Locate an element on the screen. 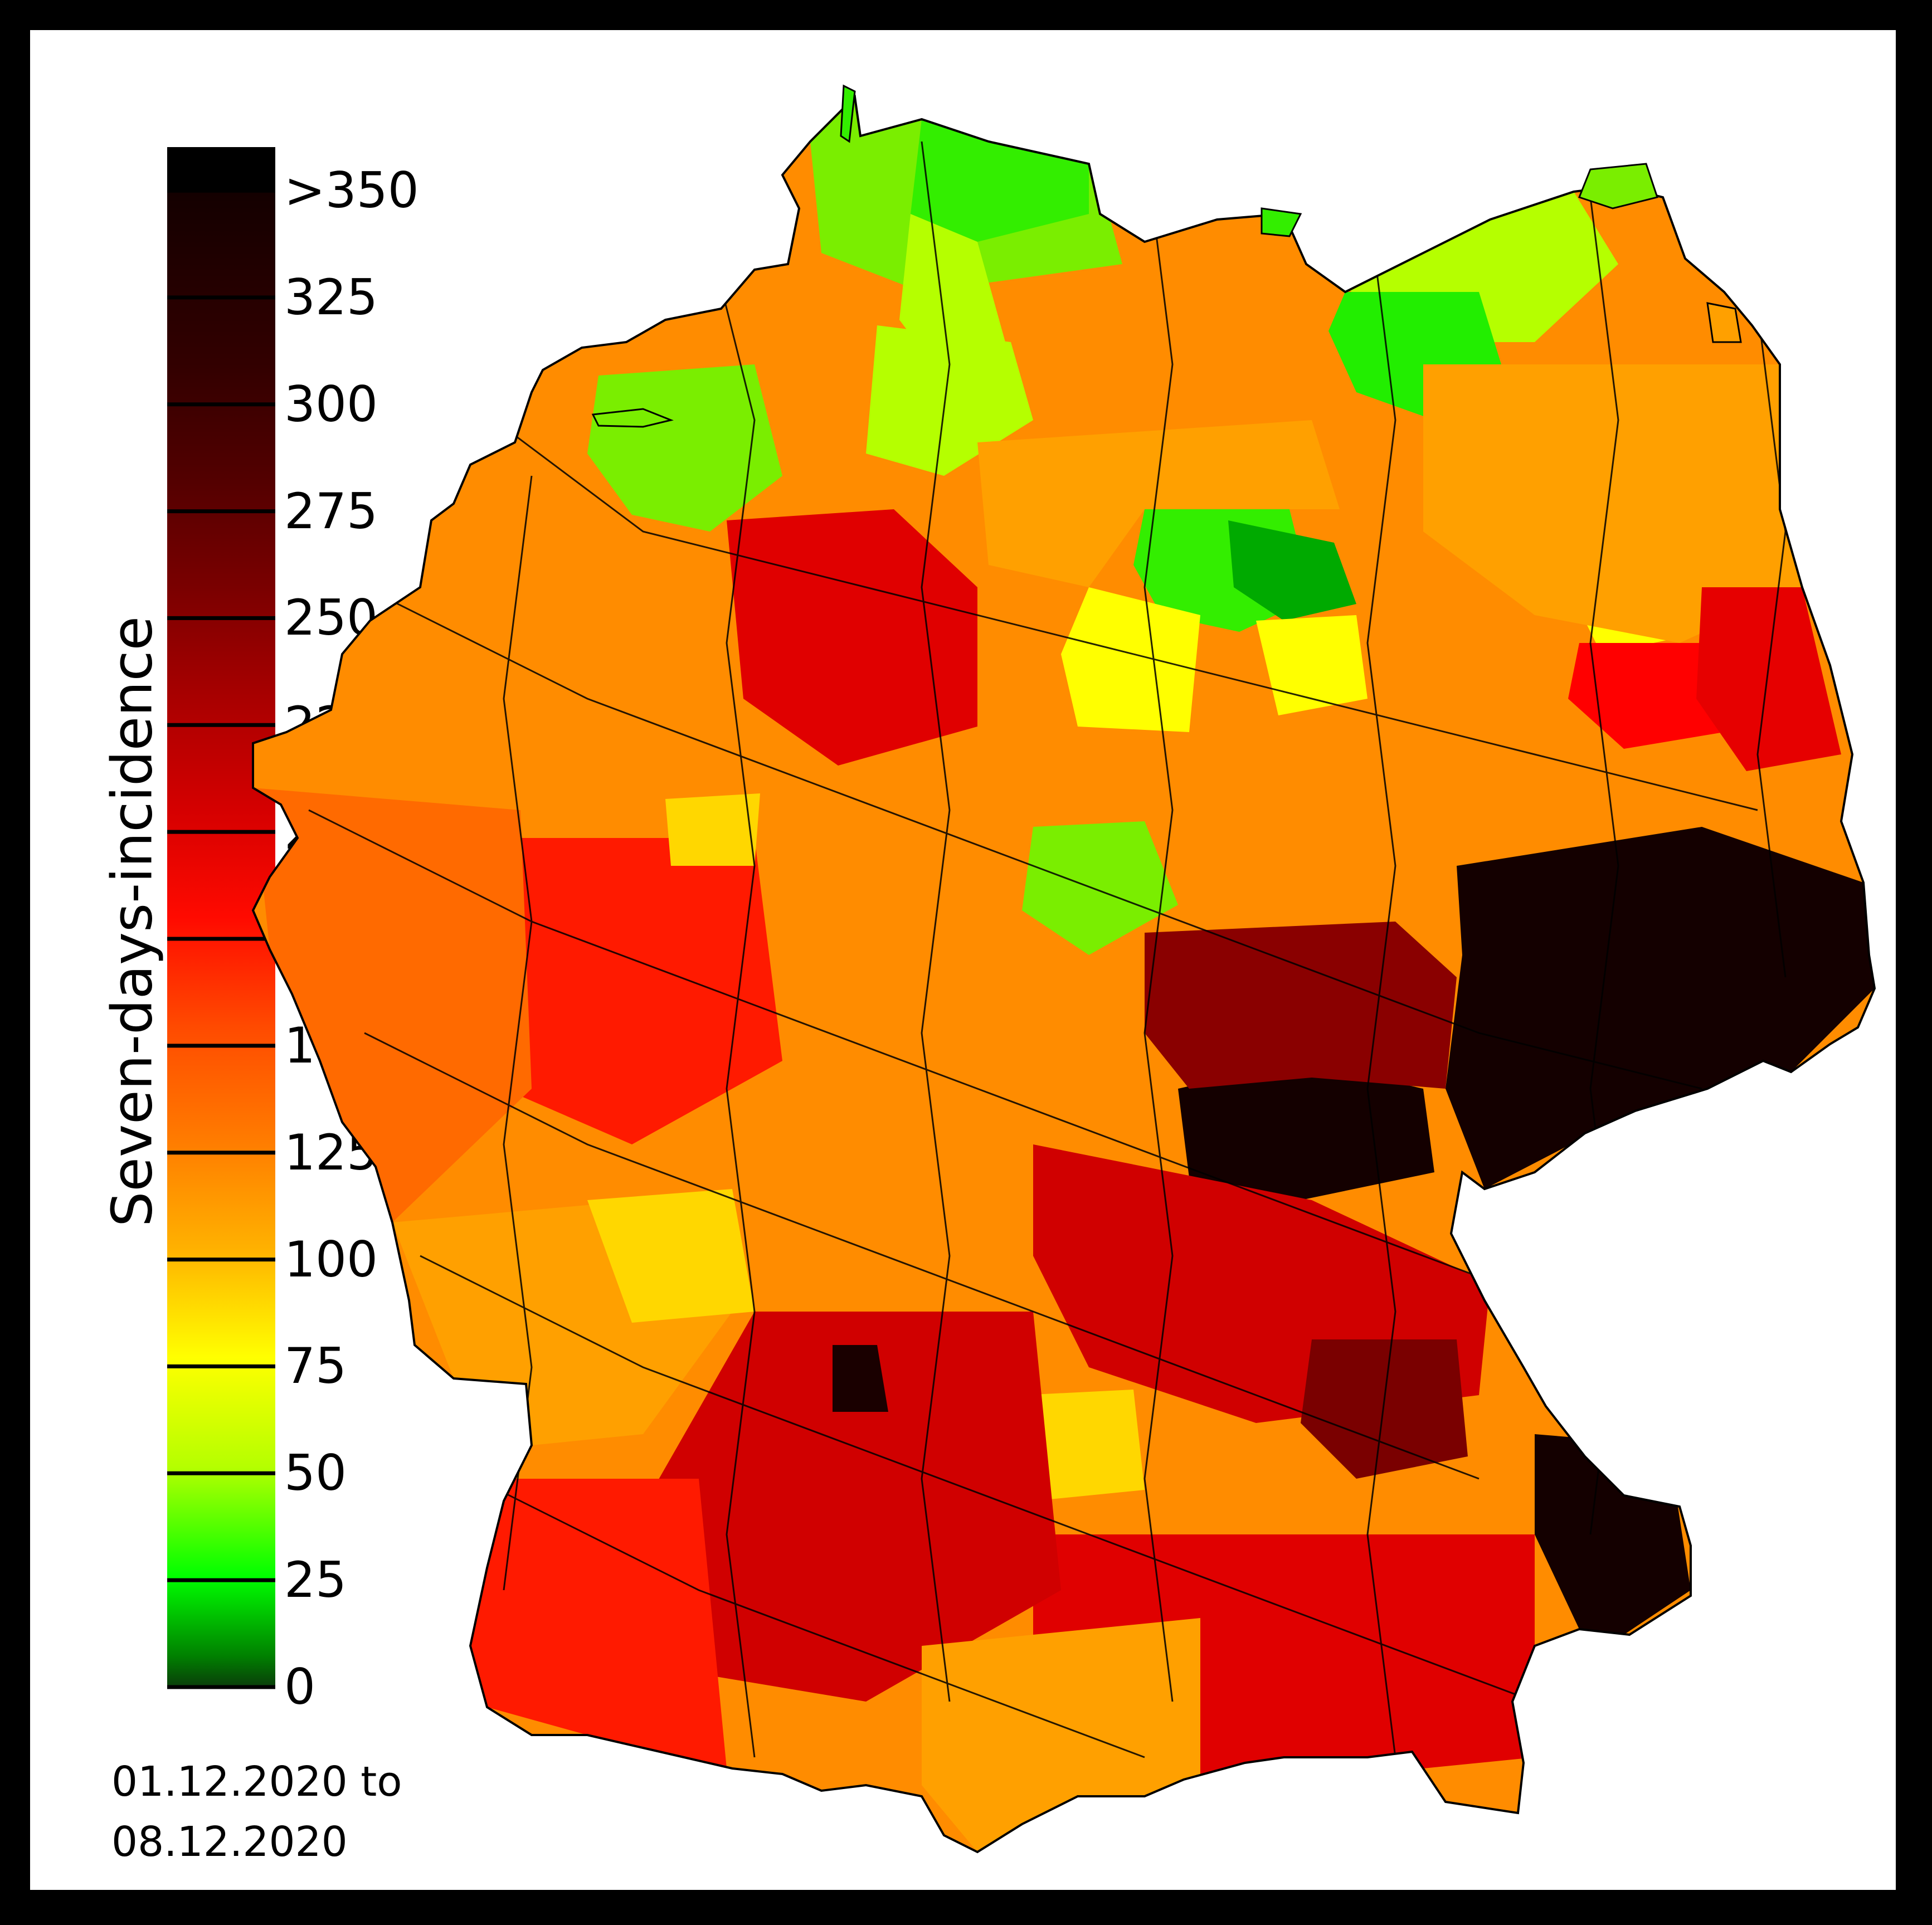 The image size is (1932, 1925). region-yellow-east is located at coordinates (1312, 665).